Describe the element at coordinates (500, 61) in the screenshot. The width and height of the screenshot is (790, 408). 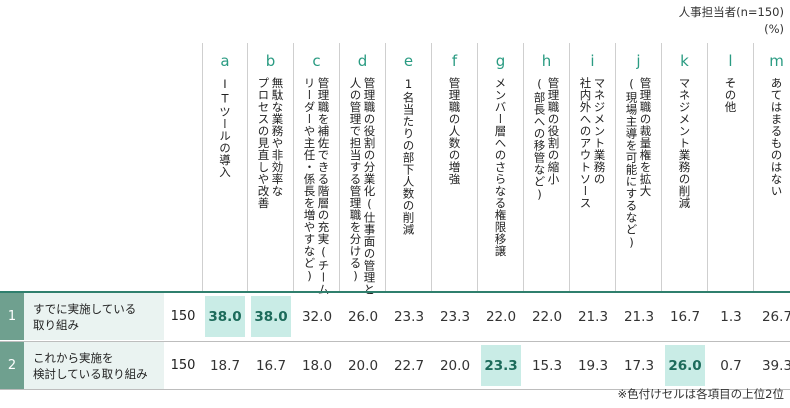
I see `column-letter: g` at that location.